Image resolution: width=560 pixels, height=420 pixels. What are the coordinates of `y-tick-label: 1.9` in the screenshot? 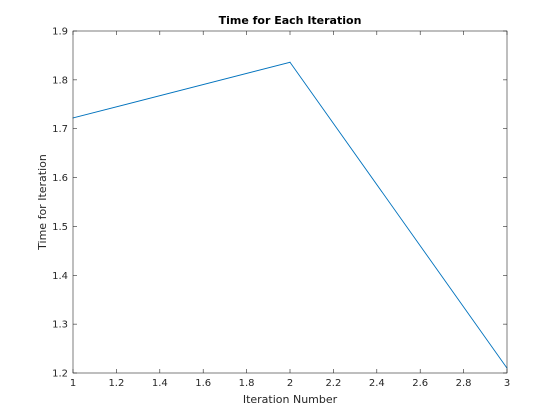 It's located at (60, 32).